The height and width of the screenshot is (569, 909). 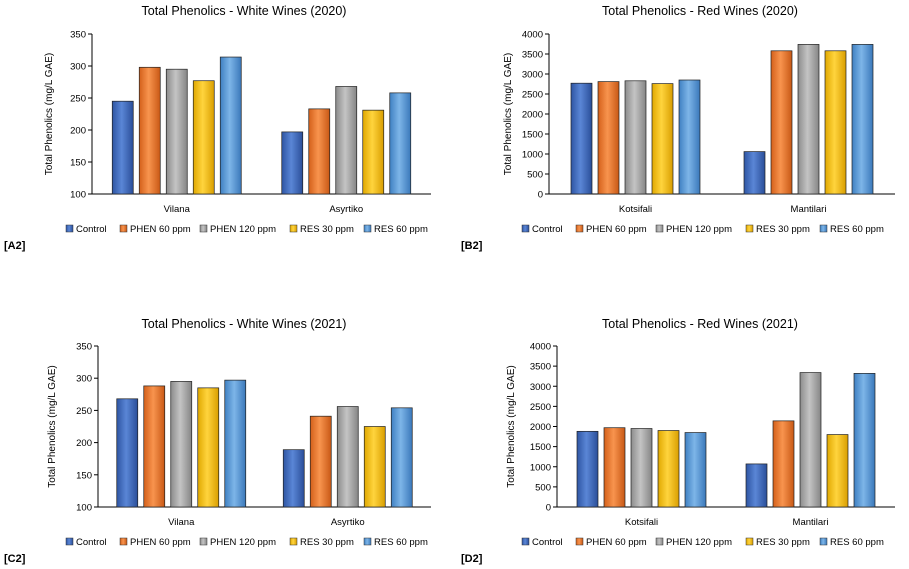 I want to click on y-tick-label: 2000, so click(x=540, y=427).